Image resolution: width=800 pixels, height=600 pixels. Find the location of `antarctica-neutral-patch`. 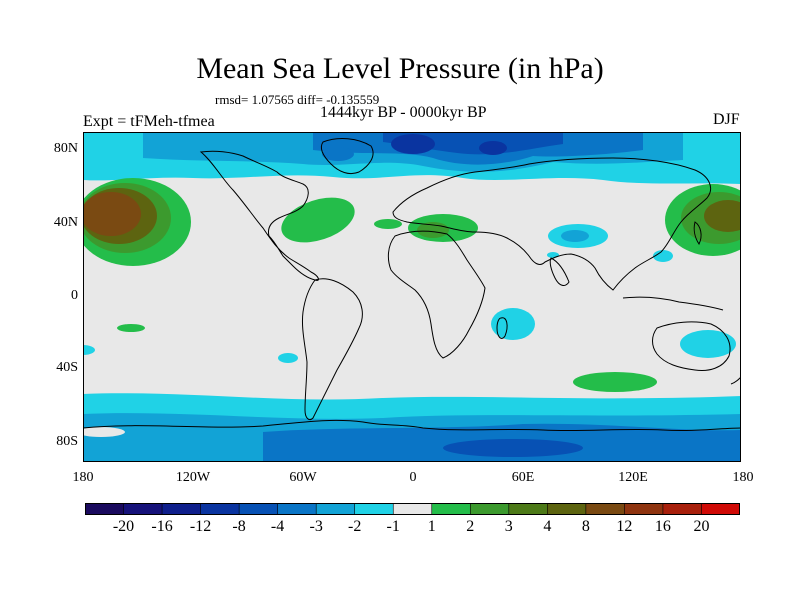

antarctica-neutral-patch is located at coordinates (104, 432).